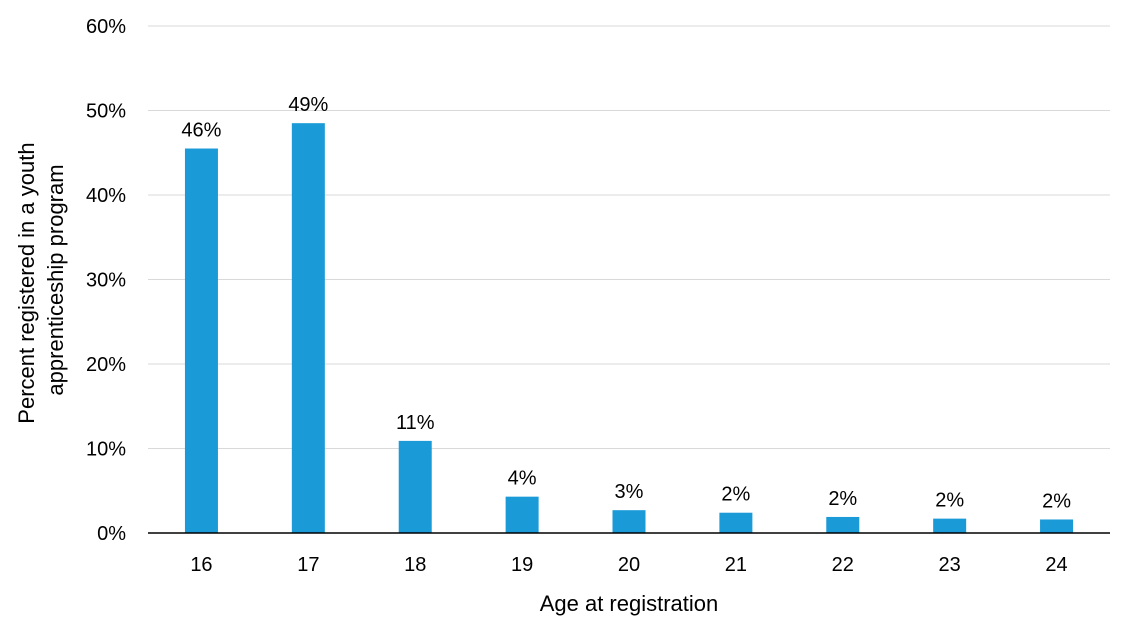 Image resolution: width=1123 pixels, height=618 pixels. What do you see at coordinates (842, 499) in the screenshot?
I see `data-label-22: 2%` at bounding box center [842, 499].